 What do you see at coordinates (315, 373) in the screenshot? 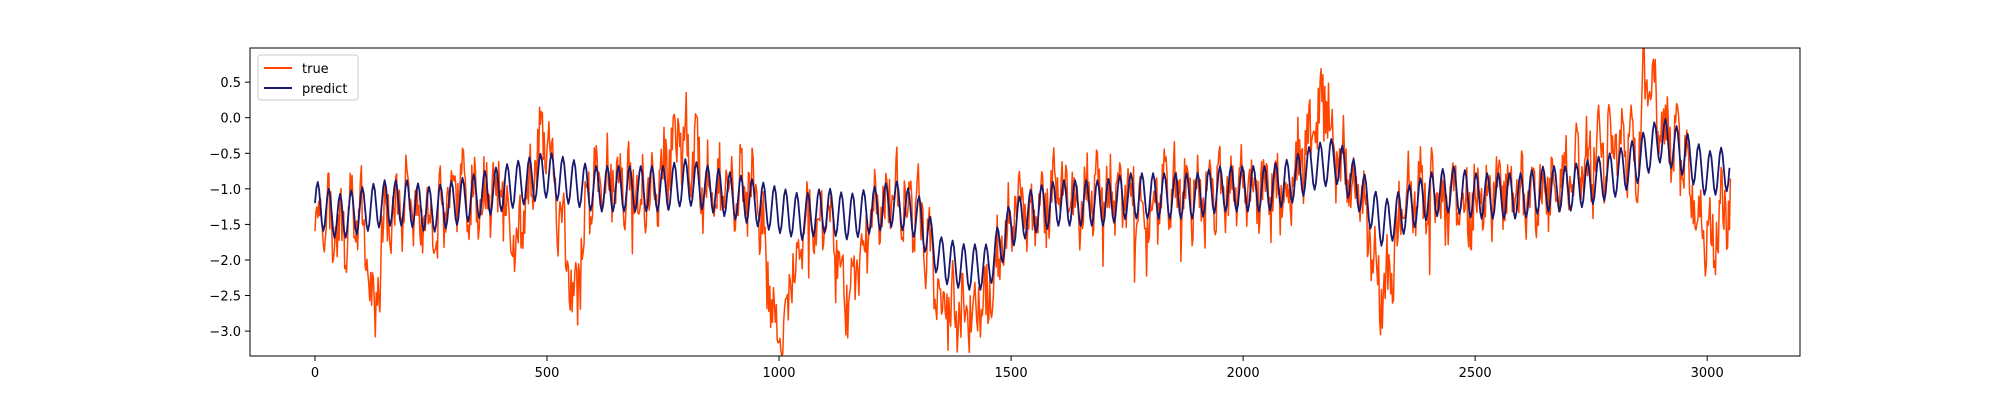
I see `x-tick-label: 0` at bounding box center [315, 373].